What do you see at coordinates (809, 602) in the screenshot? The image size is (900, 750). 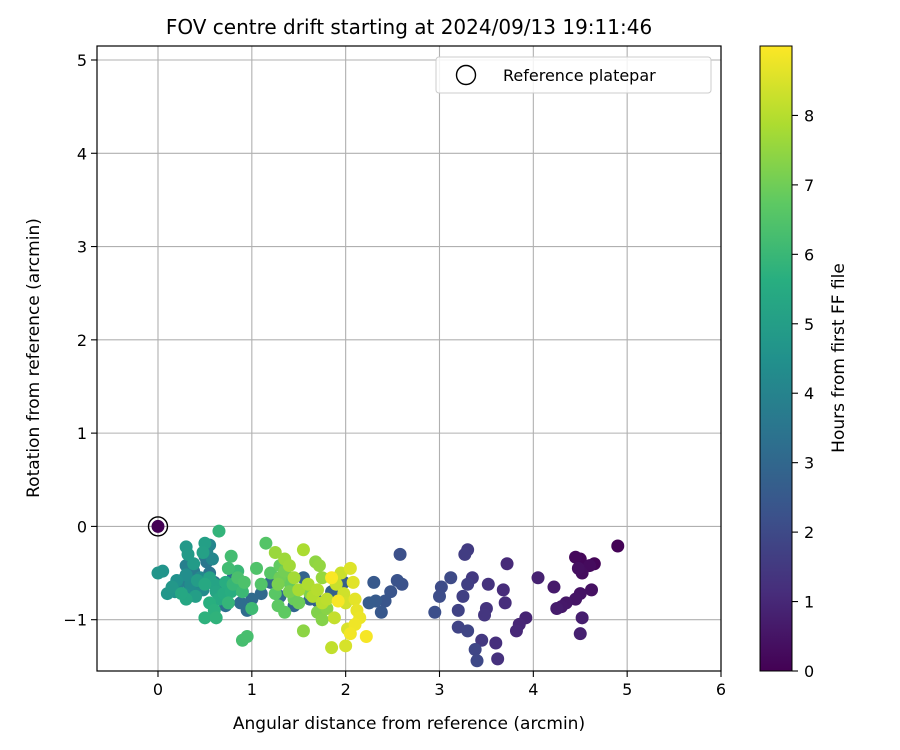 I see `colorbar-tick-label: 1` at bounding box center [809, 602].